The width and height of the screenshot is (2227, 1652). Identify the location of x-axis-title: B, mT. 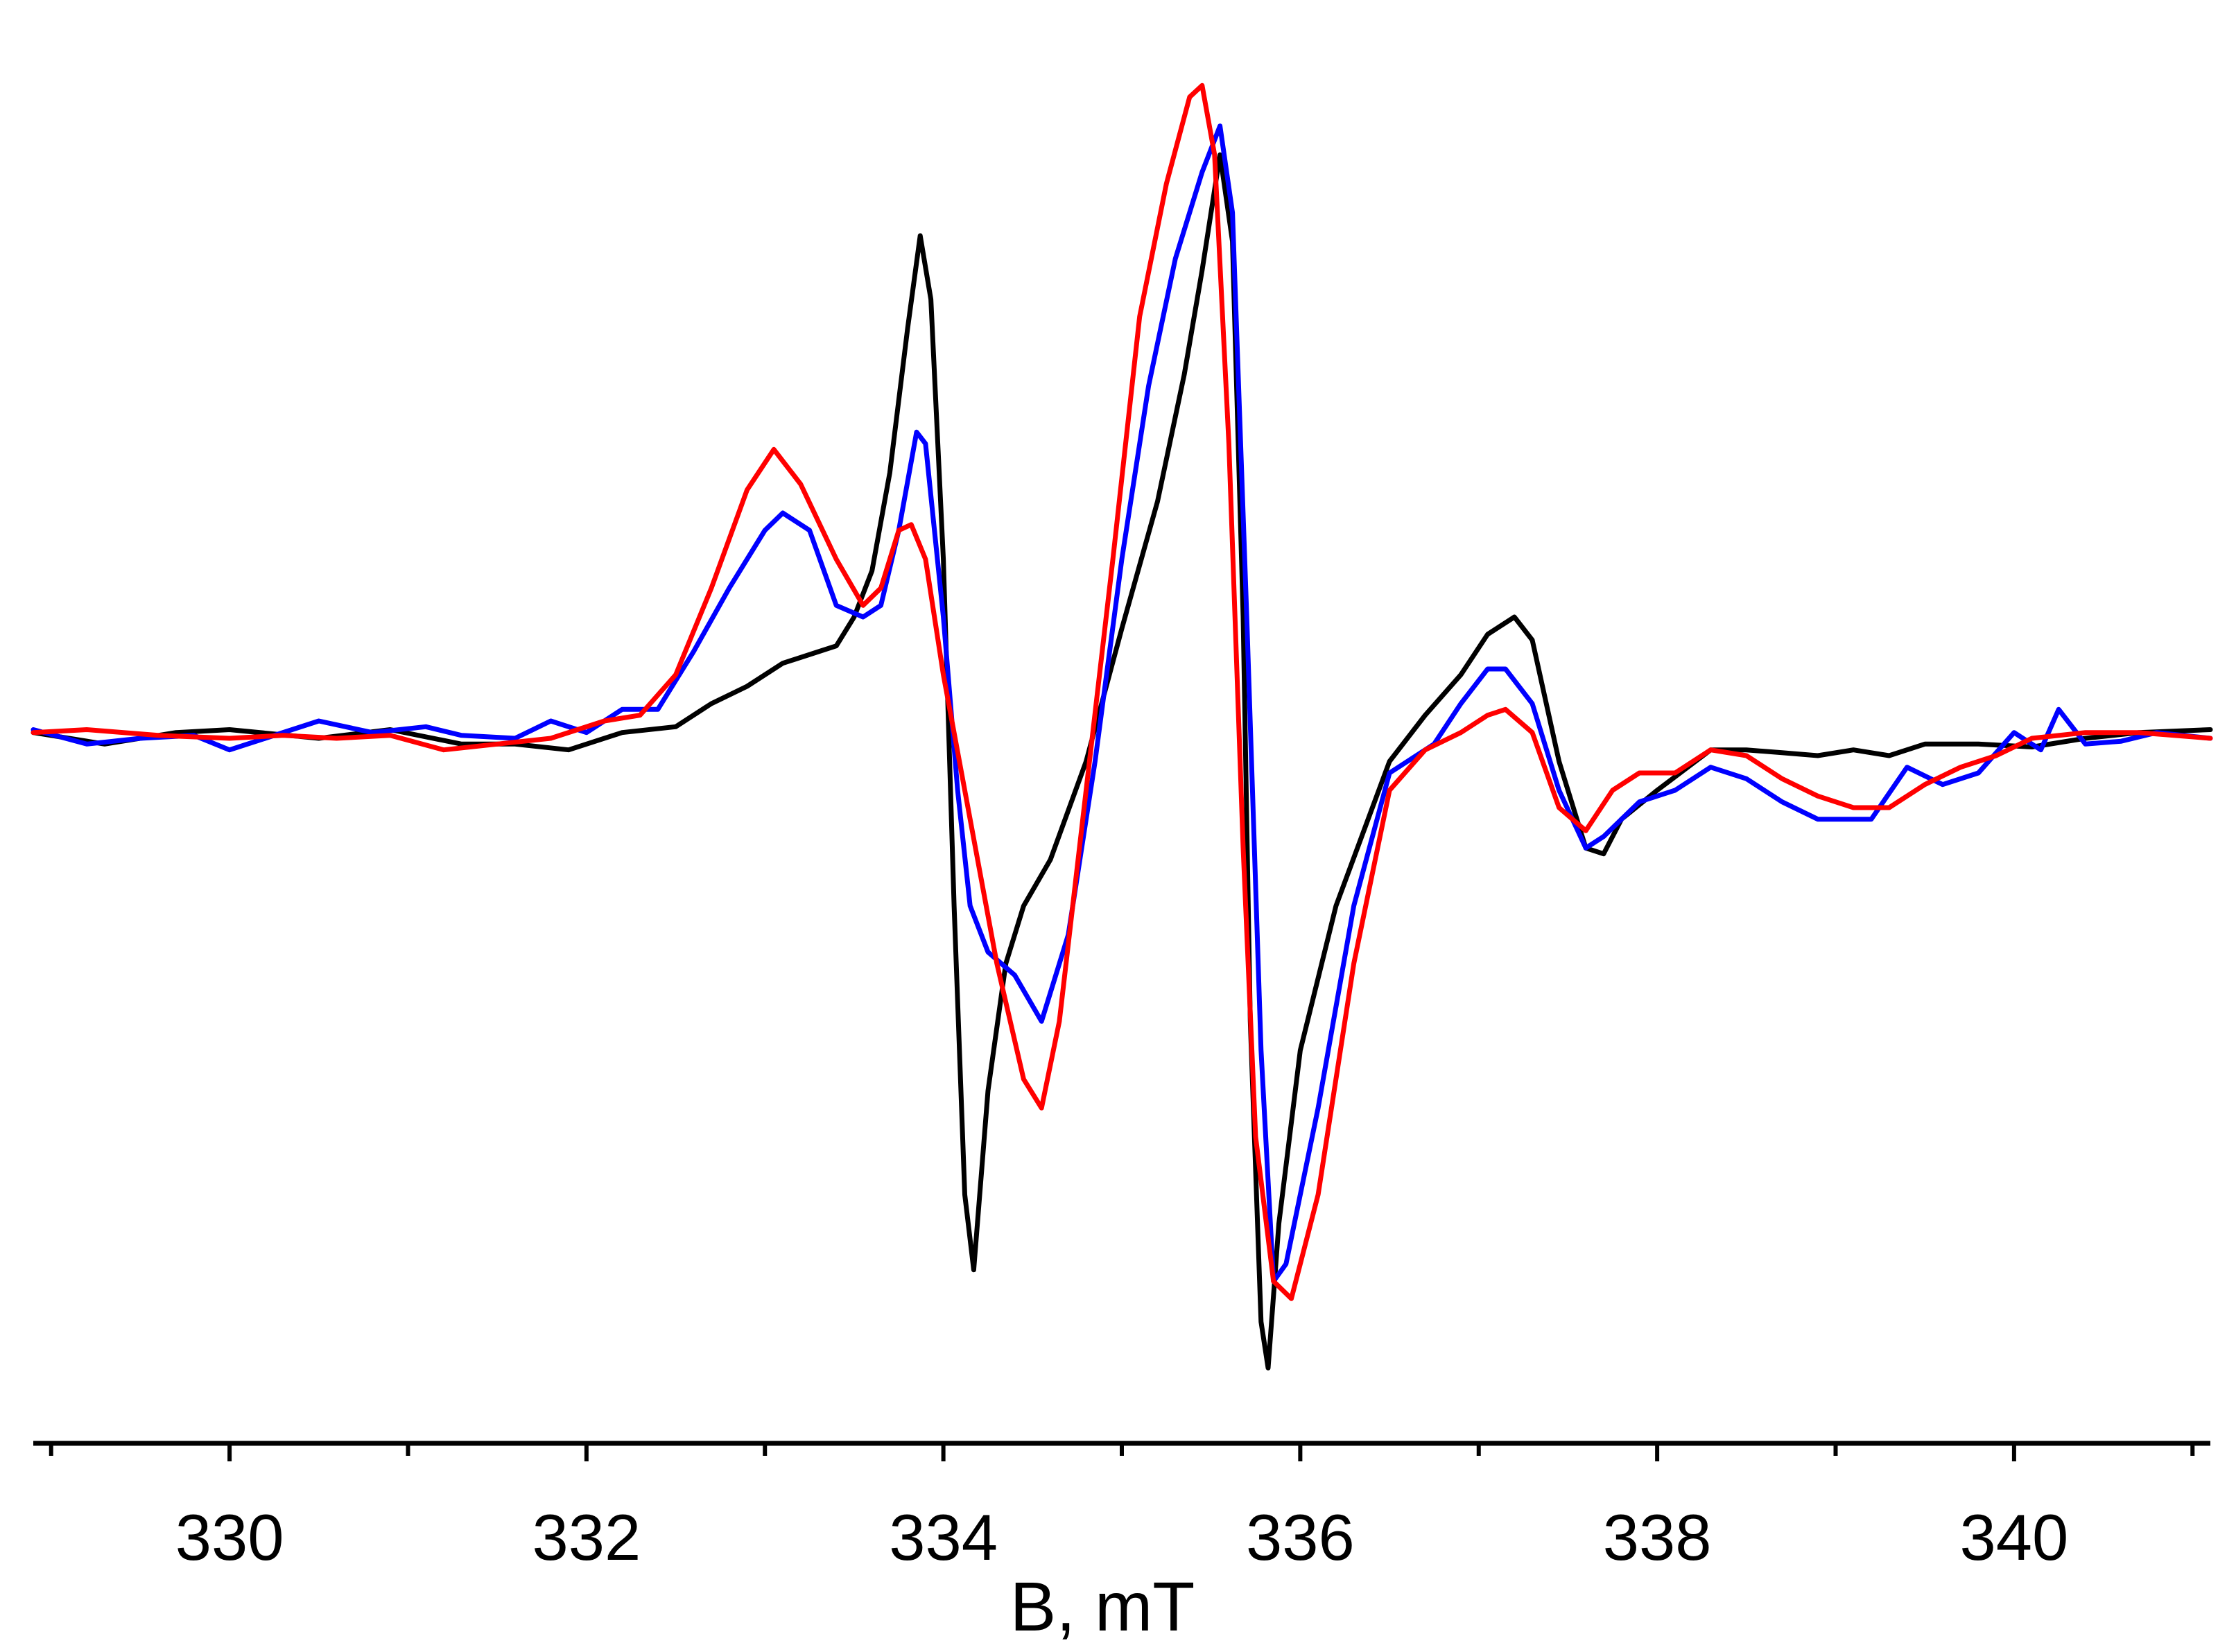
(1102, 1607).